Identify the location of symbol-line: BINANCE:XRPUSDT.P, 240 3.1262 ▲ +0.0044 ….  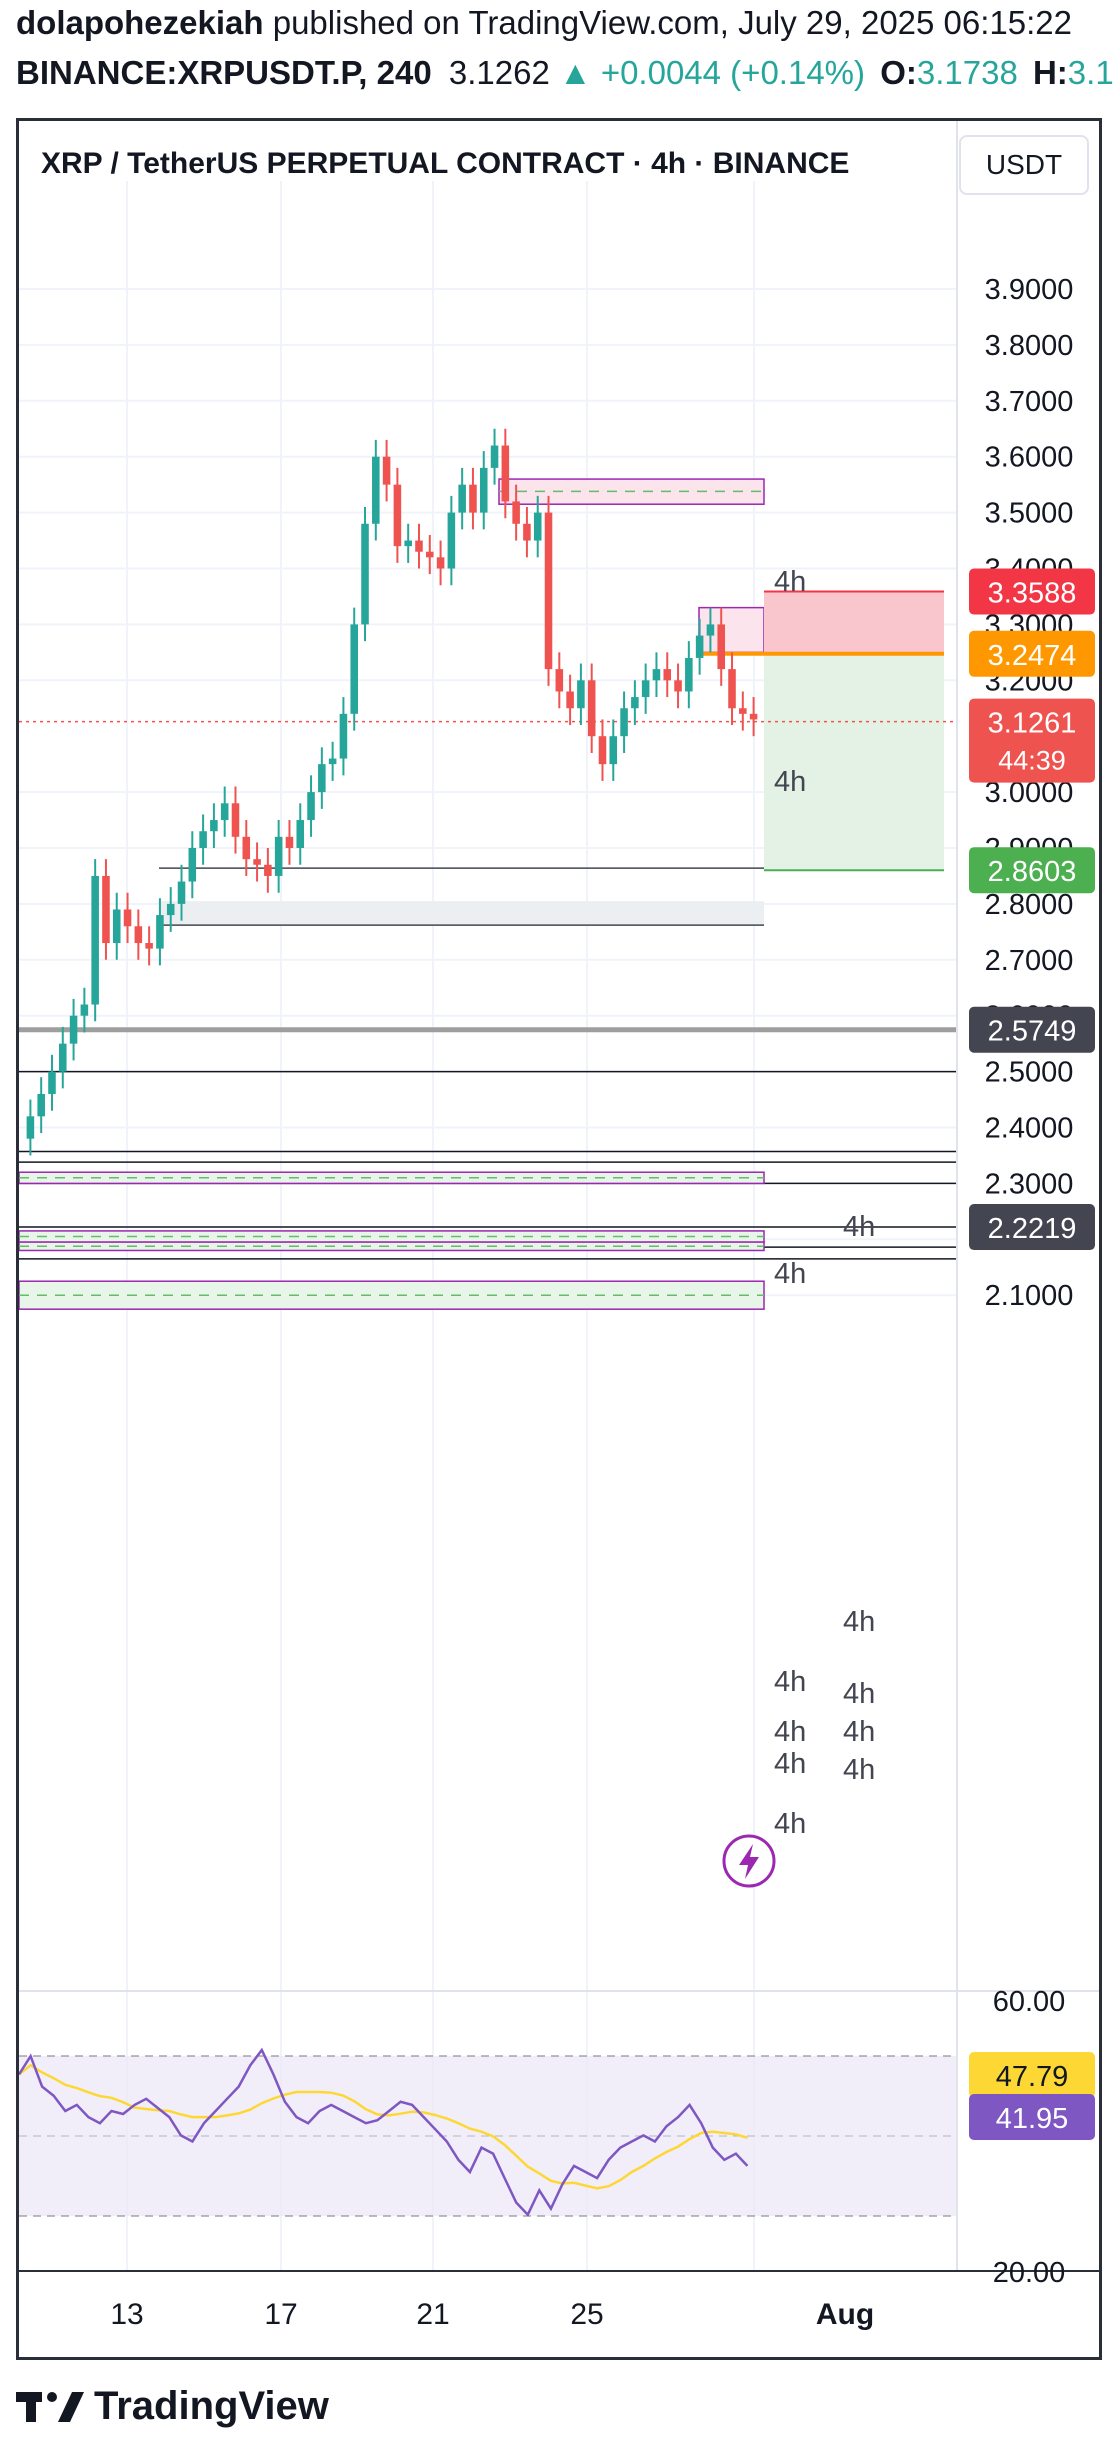
(565, 73).